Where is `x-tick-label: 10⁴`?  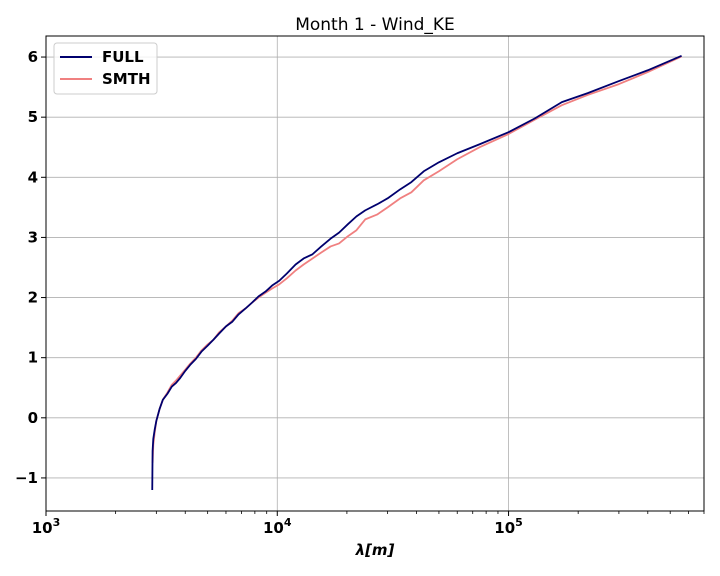 x-tick-label: 10⁴ is located at coordinates (277, 526).